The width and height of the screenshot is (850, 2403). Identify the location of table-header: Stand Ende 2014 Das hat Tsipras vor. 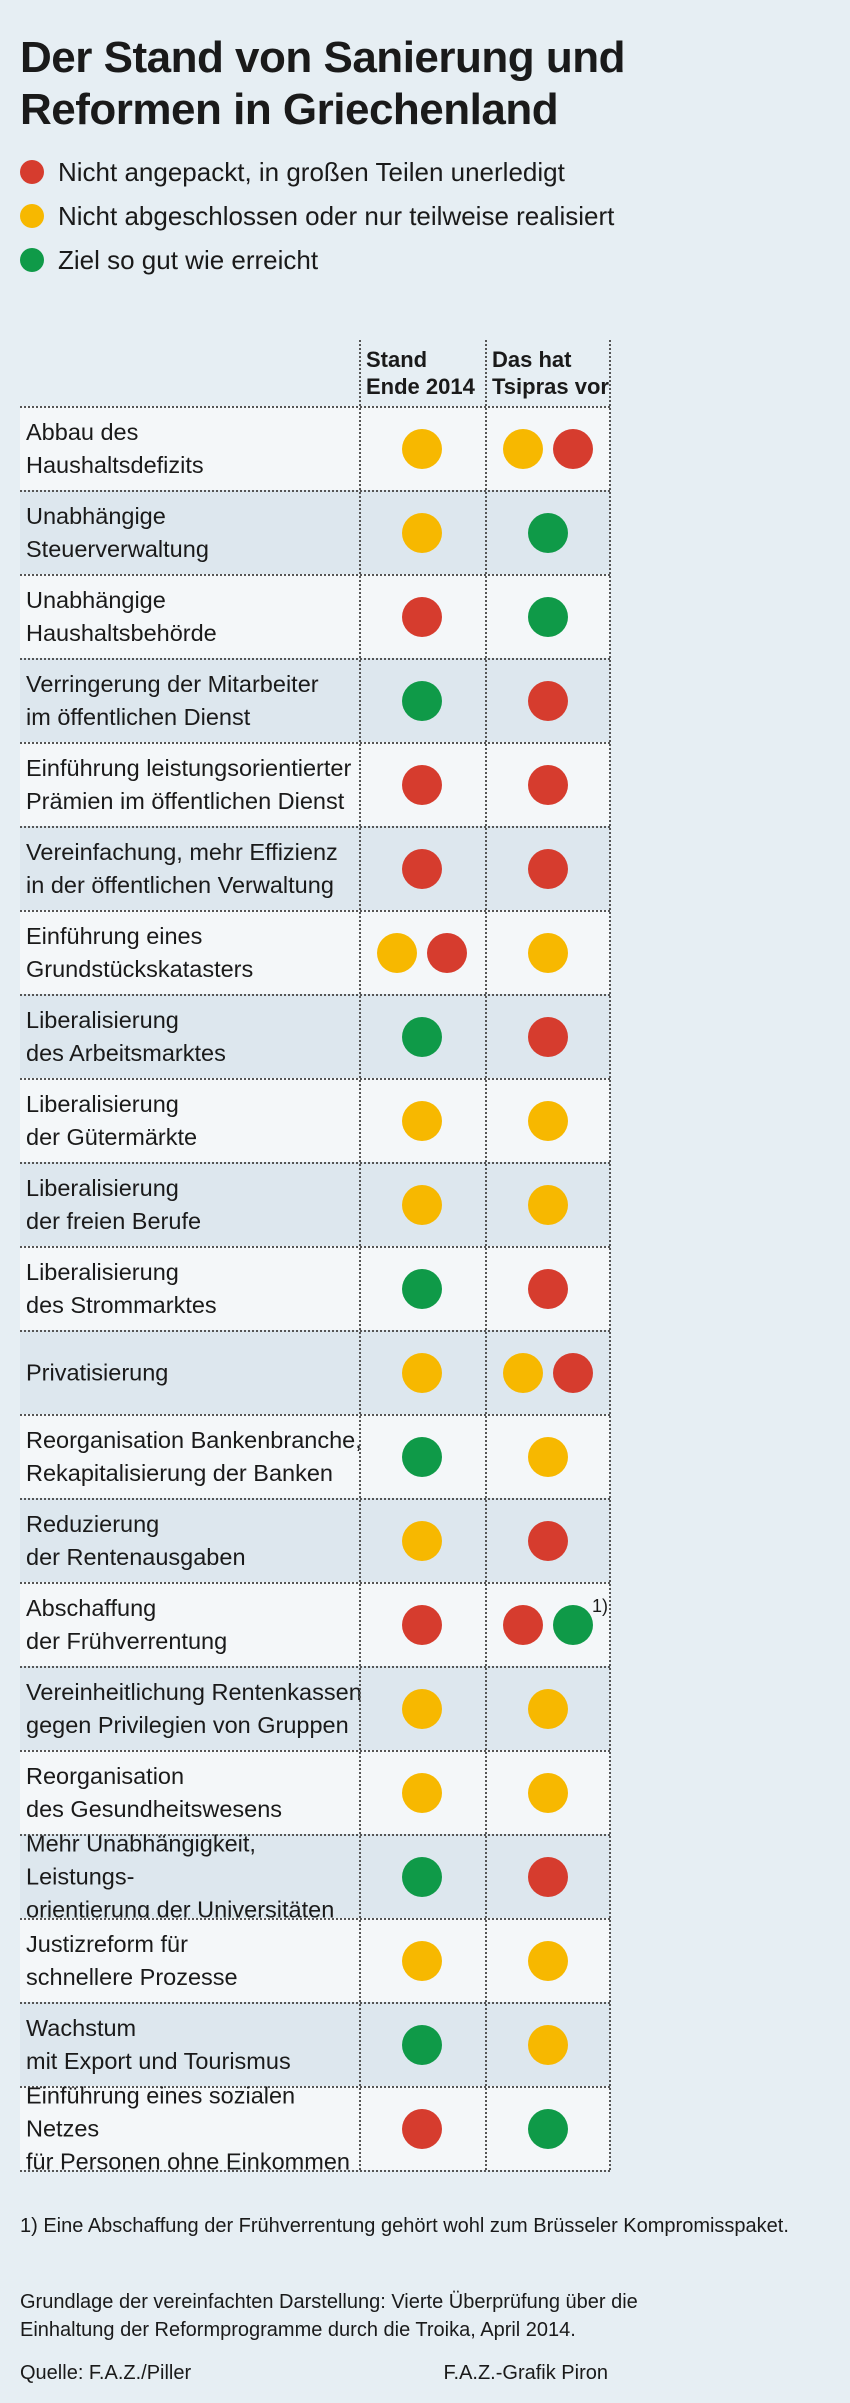
(315, 373).